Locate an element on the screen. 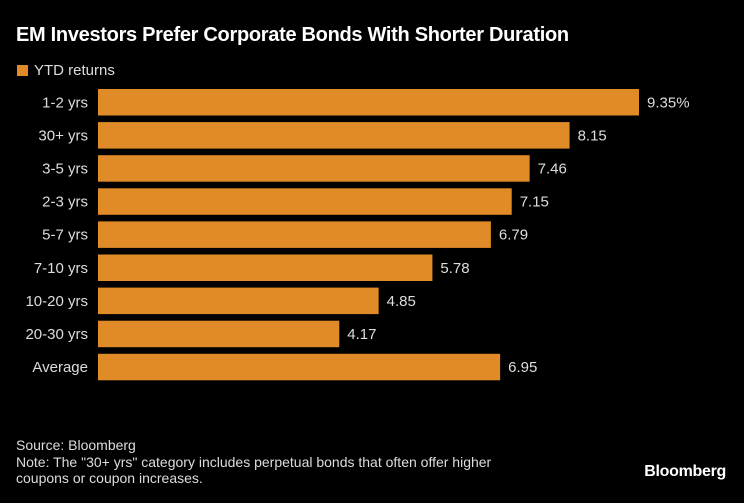 The width and height of the screenshot is (744, 503). category-label: 10-20 yrs is located at coordinates (56, 301).